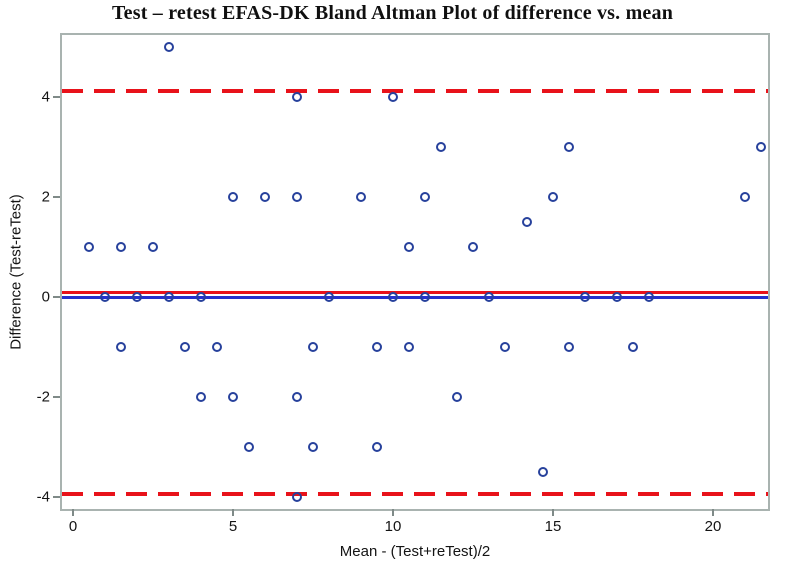 The image size is (785, 573). Describe the element at coordinates (45, 97) in the screenshot. I see `y-tick-label: 4` at that location.